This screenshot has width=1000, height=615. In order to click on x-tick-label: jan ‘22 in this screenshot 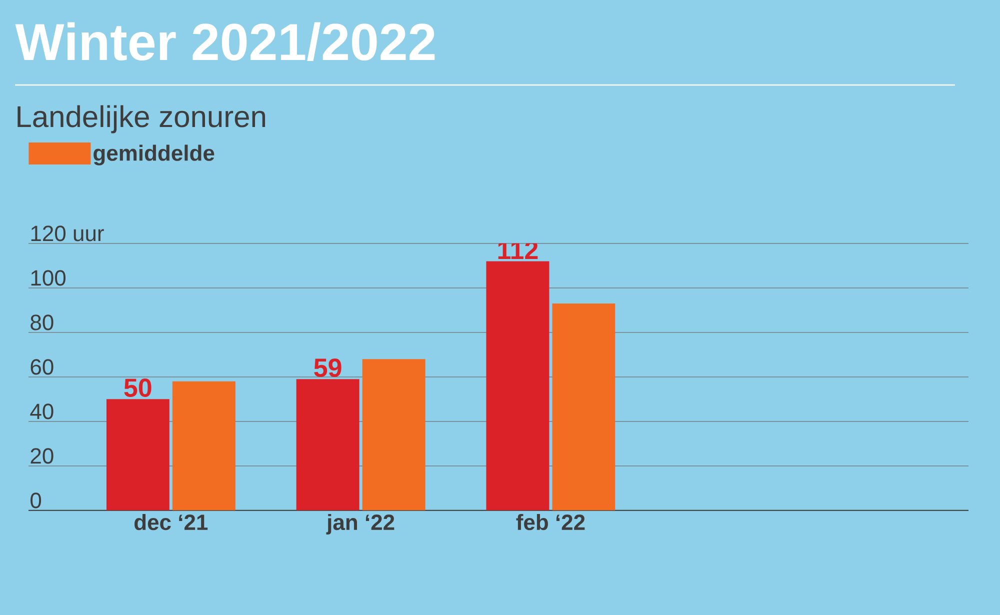, I will do `click(360, 524)`.